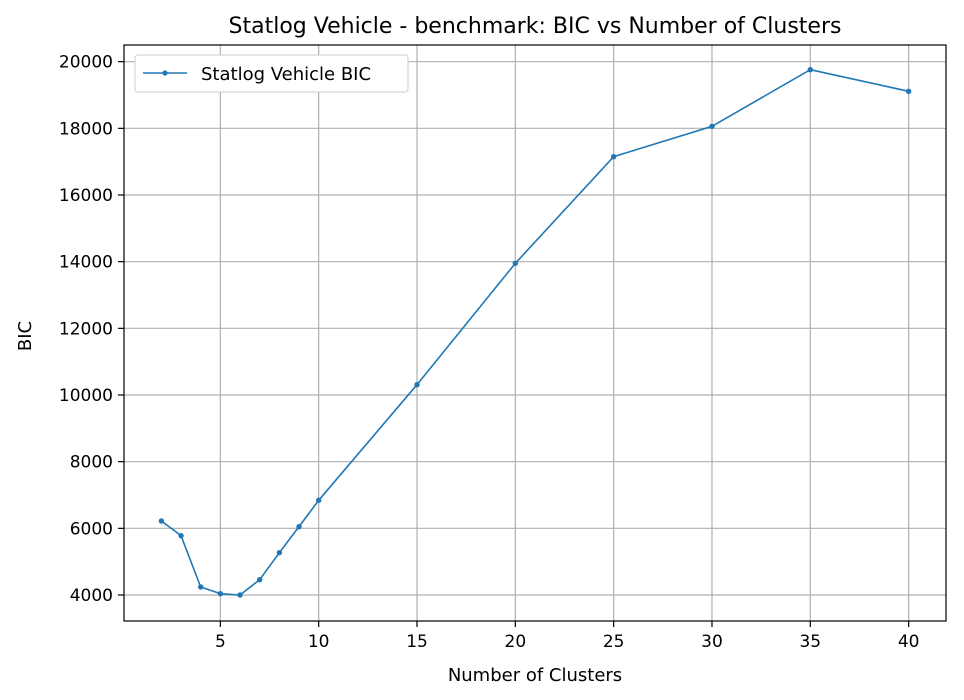 This screenshot has width=964, height=700. I want to click on x-tick-label: 25, so click(614, 642).